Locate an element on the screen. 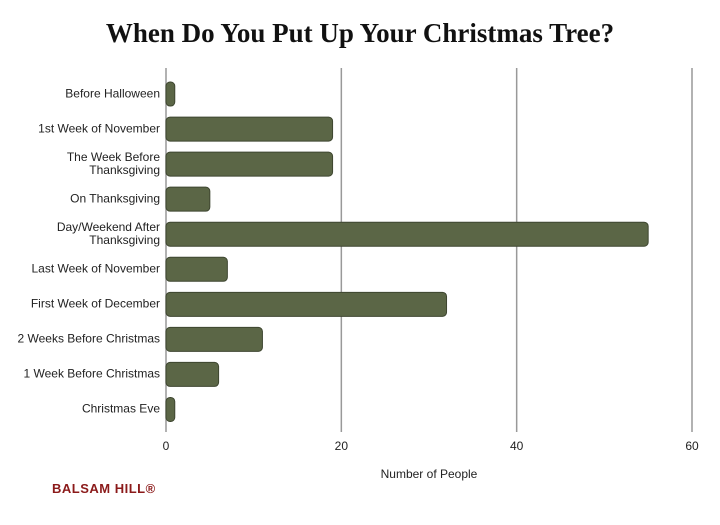 The width and height of the screenshot is (720, 525). x-tick-label: 60 is located at coordinates (692, 446).